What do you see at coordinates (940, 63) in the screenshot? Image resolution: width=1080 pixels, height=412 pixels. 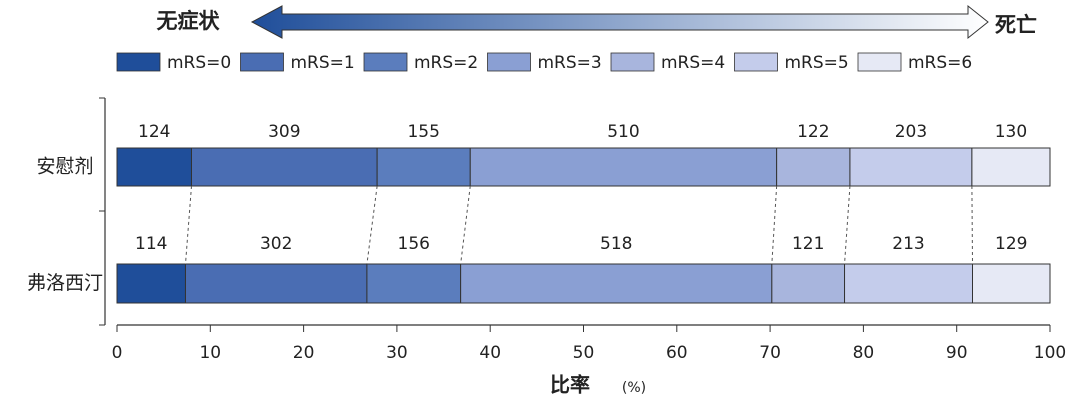 I see `legend-label: mRS=6` at bounding box center [940, 63].